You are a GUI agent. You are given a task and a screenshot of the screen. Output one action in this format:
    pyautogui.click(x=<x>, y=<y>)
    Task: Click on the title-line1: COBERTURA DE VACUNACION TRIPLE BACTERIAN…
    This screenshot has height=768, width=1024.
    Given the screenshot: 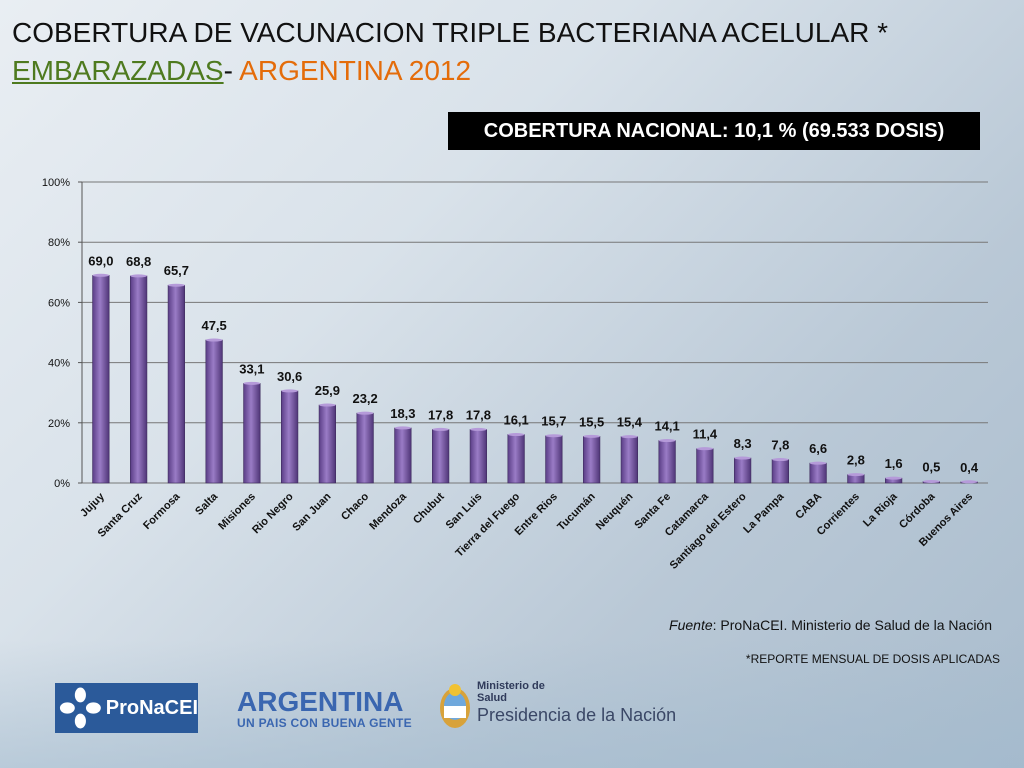 What is the action you would take?
    pyautogui.click(x=450, y=32)
    